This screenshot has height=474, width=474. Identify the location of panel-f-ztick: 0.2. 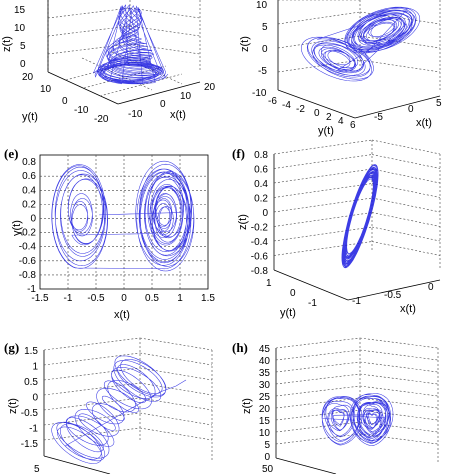
(261, 199).